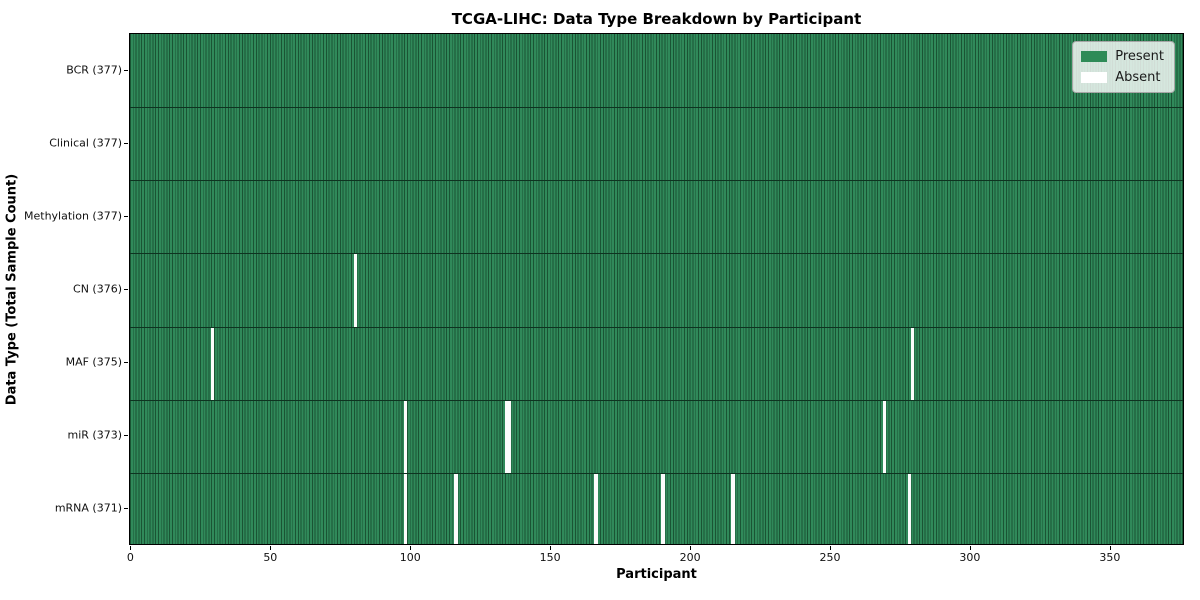 The width and height of the screenshot is (1200, 600). I want to click on x-tick-label-100: 100, so click(410, 557).